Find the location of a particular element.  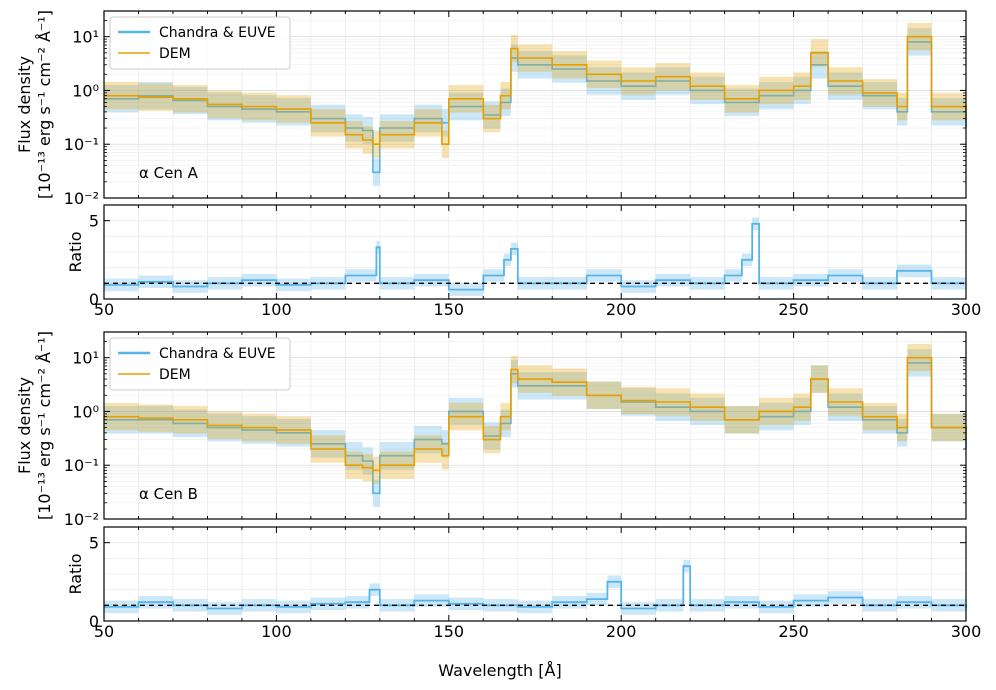

star-label: α Cen A is located at coordinates (169, 173).